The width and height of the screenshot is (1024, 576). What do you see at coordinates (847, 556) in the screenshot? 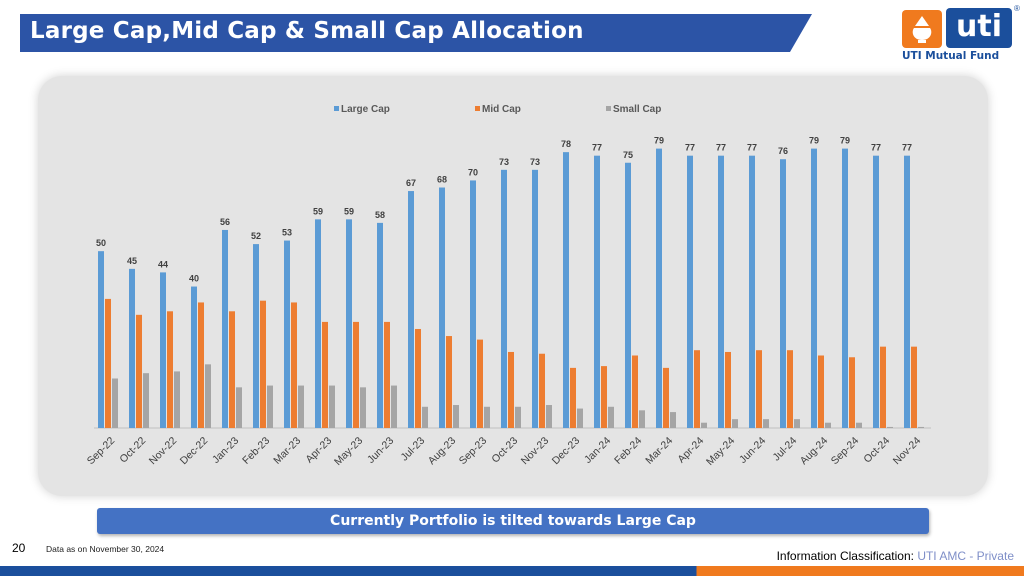
I see `classification-label: Information Classification:` at bounding box center [847, 556].